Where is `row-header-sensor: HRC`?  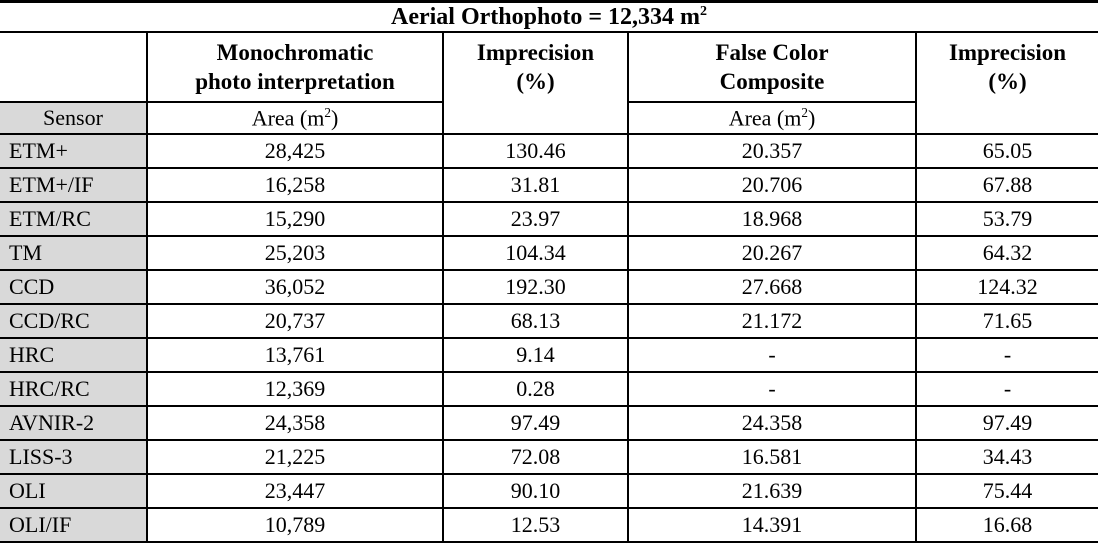 row-header-sensor: HRC is located at coordinates (74, 355).